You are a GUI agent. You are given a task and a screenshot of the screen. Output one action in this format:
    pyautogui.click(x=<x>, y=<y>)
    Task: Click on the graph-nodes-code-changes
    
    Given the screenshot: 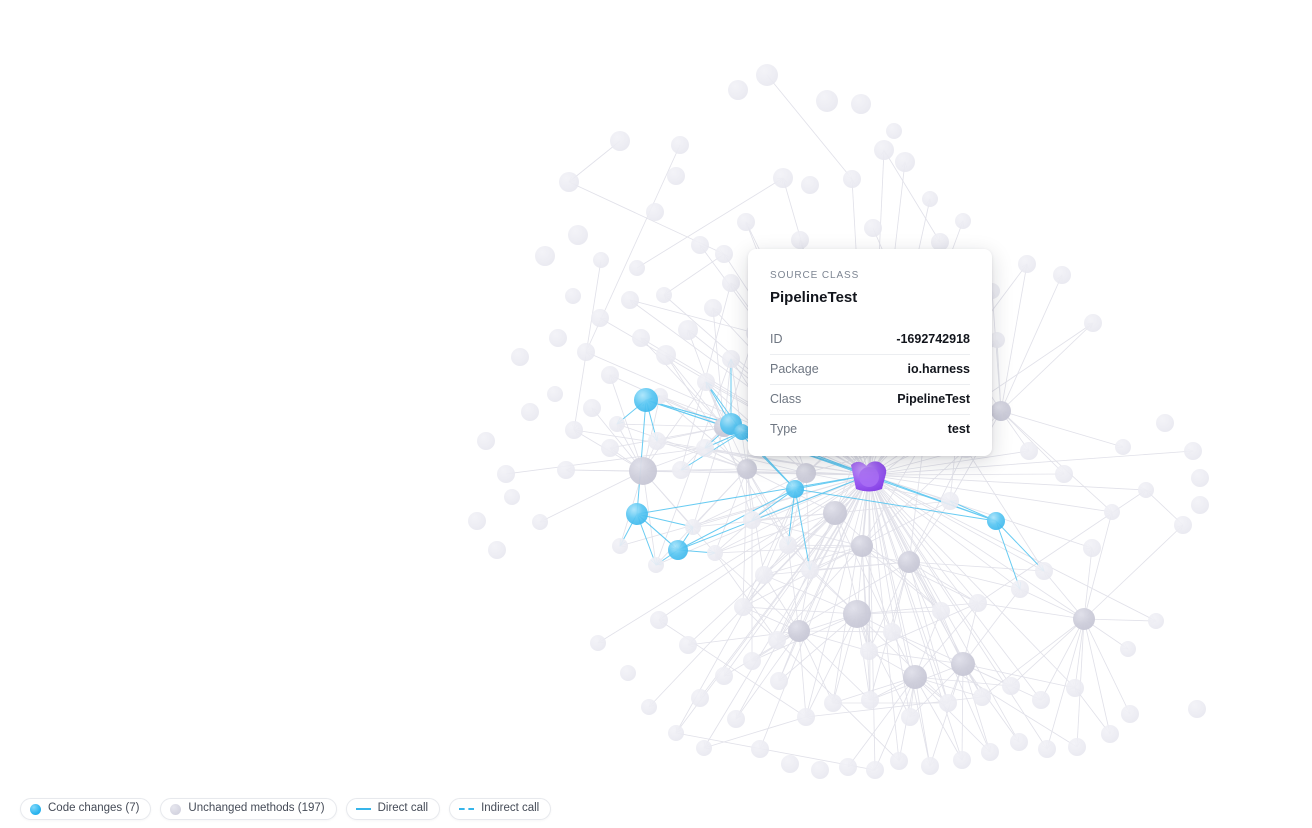 What is the action you would take?
    pyautogui.click(x=815, y=474)
    